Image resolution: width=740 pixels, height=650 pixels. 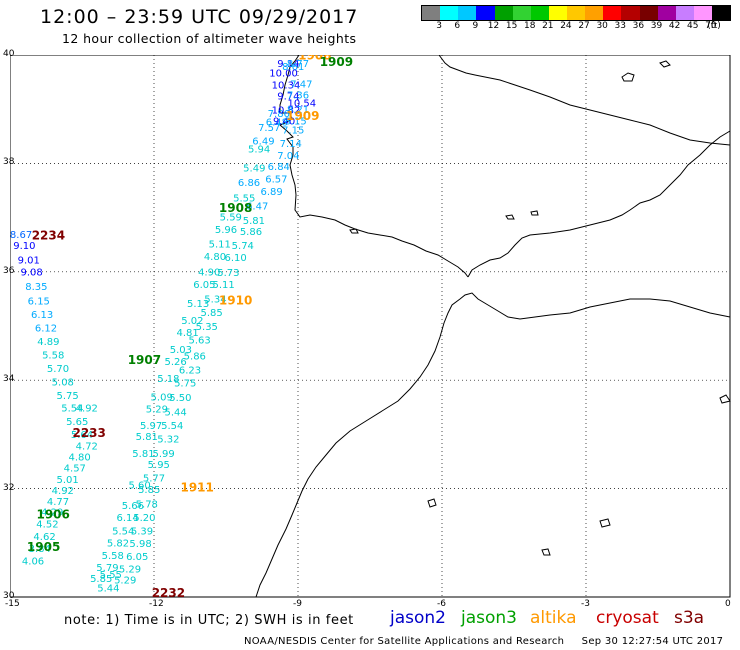 I want to click on wave-height-label: 7.36, so click(x=298, y=95).